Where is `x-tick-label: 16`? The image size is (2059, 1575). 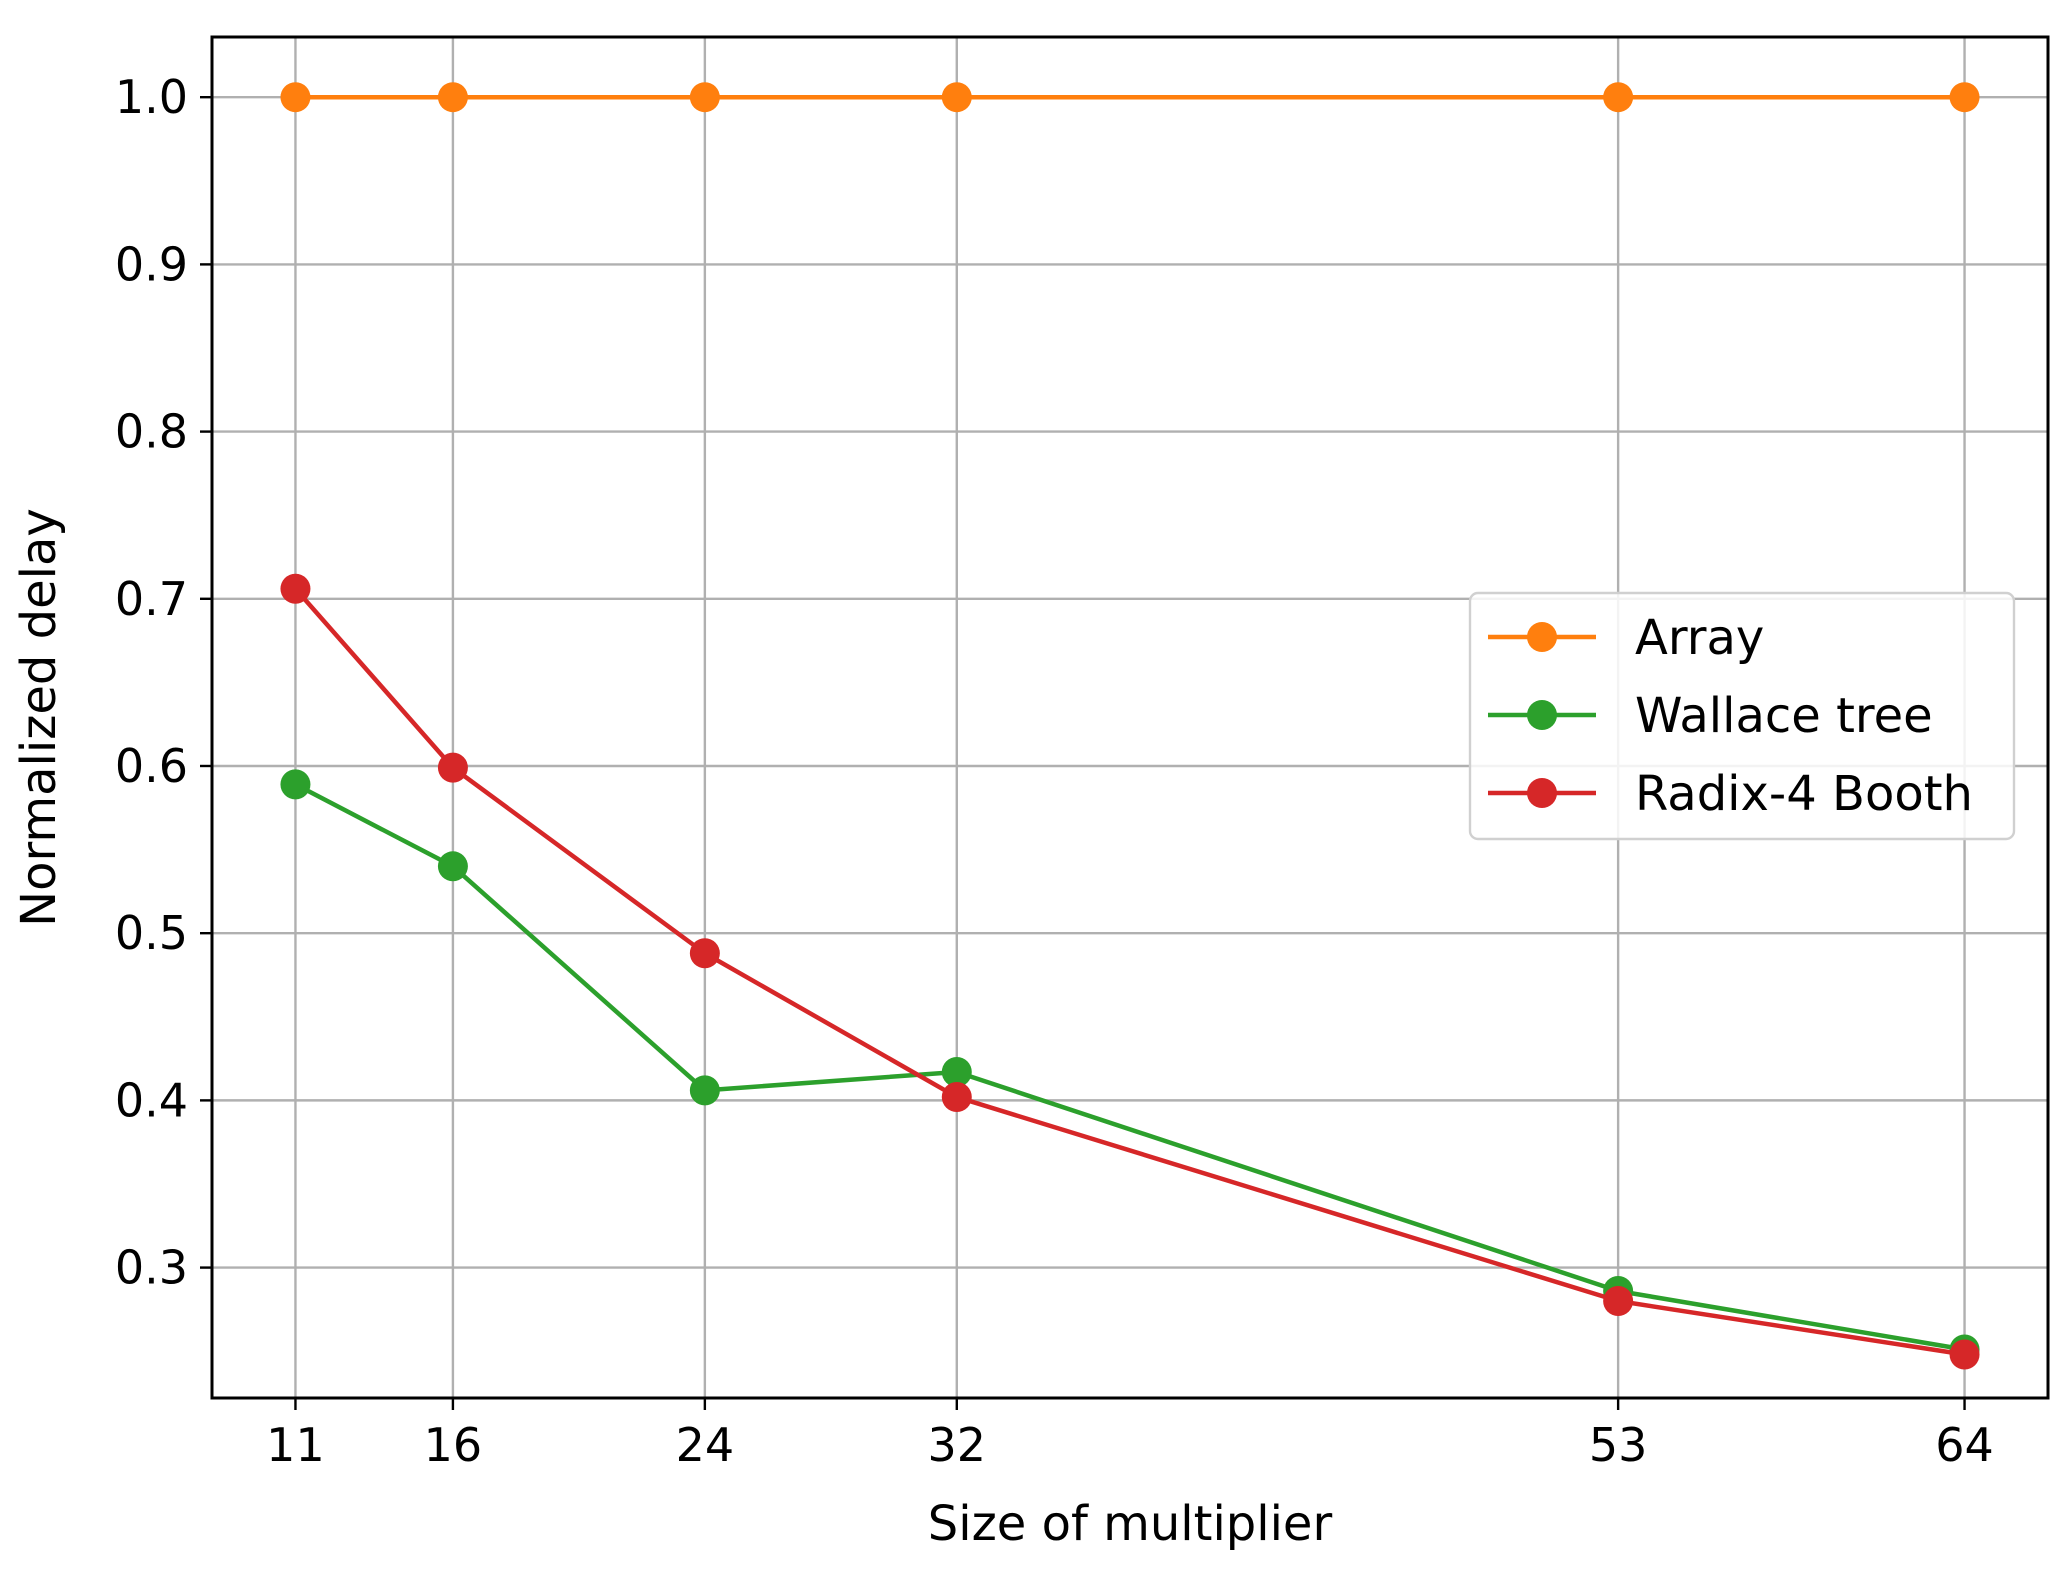
x-tick-label: 16 is located at coordinates (453, 1445).